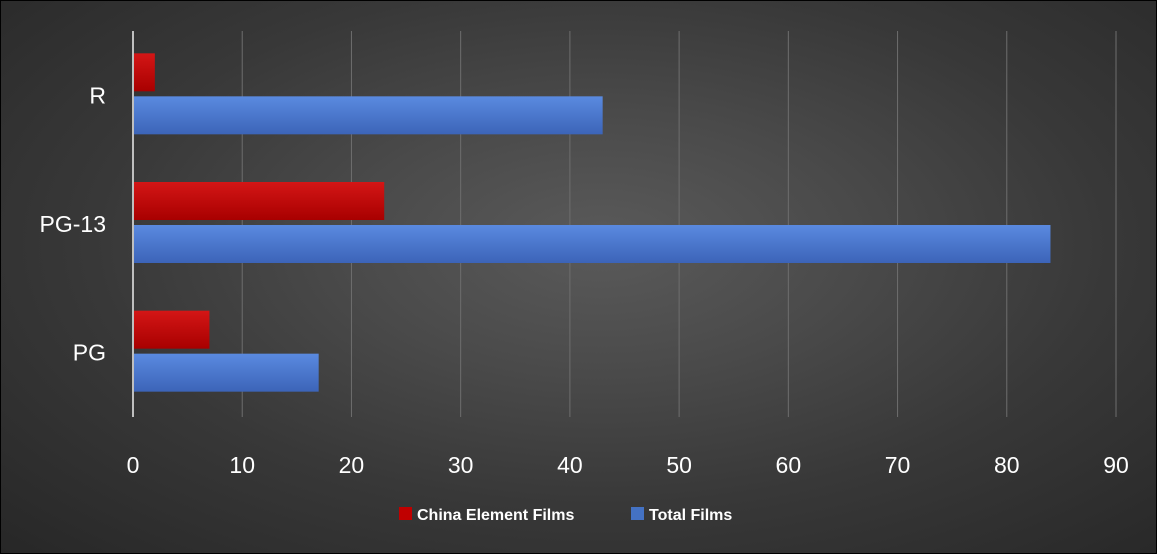 Image resolution: width=1157 pixels, height=554 pixels. What do you see at coordinates (89, 353) in the screenshot?
I see `category-label: PG` at bounding box center [89, 353].